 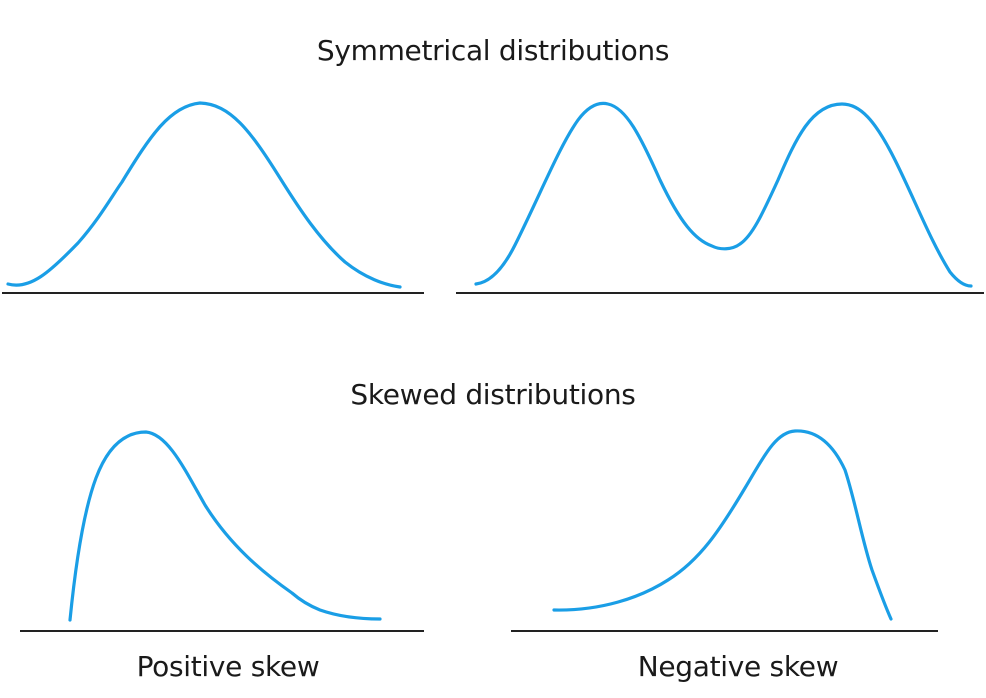 What do you see at coordinates (723, 194) in the screenshot?
I see `bimodal-curve` at bounding box center [723, 194].